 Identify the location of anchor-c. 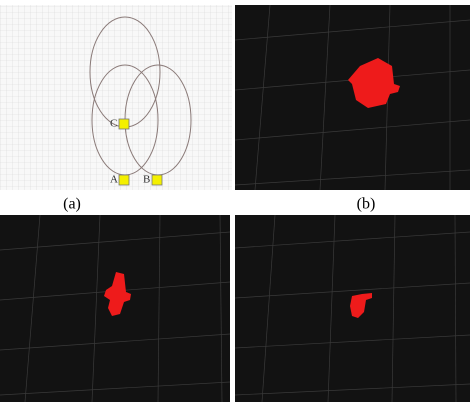
(124, 124).